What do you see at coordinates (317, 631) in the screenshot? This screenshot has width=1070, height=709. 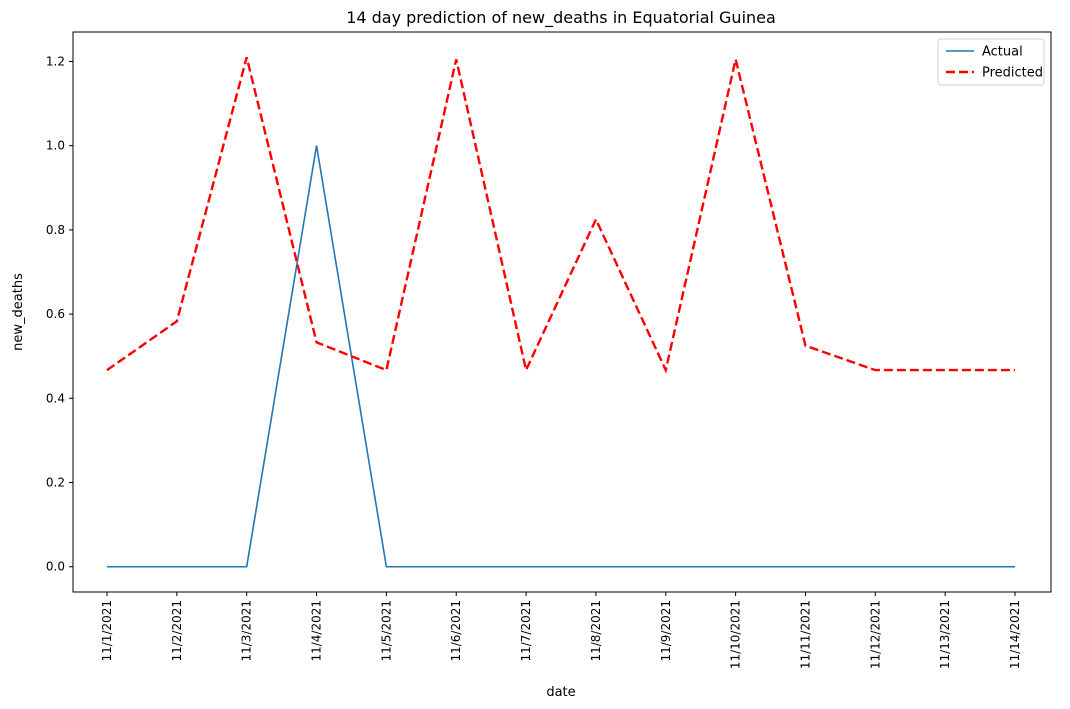 I see `x-tick-label: 11/4/2021` at bounding box center [317, 631].